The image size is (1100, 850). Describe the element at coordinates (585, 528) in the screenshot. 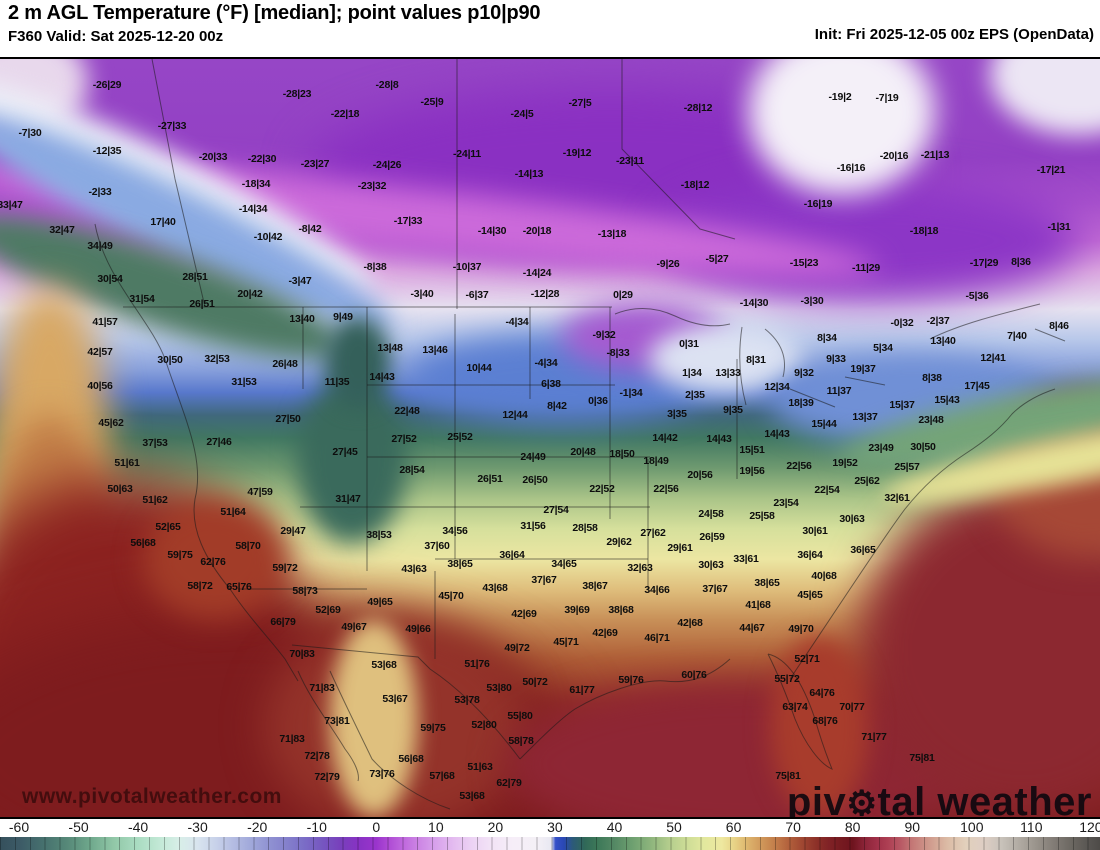

I see `point-value: 28|58` at that location.